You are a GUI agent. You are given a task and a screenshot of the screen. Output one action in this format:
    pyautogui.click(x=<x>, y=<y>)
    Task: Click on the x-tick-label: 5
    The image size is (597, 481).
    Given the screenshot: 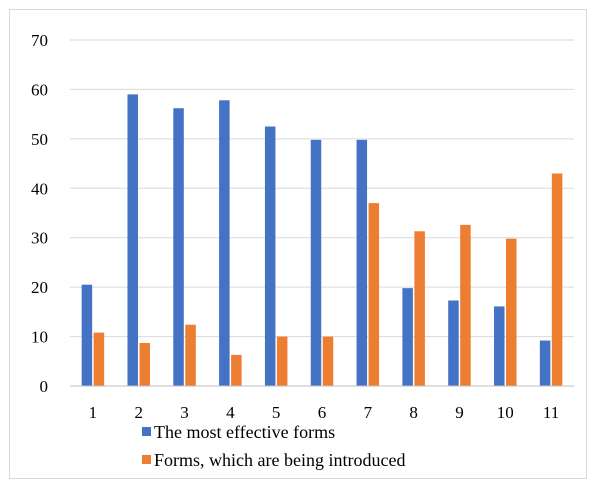 What is the action you would take?
    pyautogui.click(x=276, y=412)
    